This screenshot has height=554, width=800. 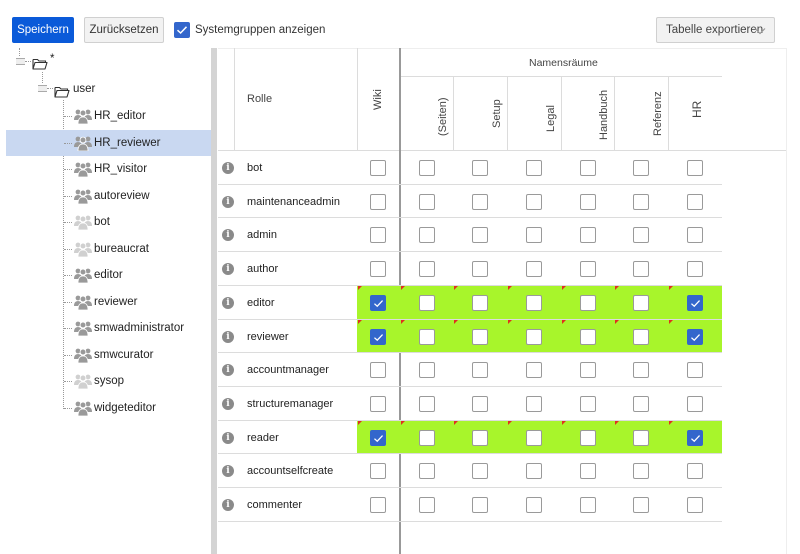 What do you see at coordinates (138, 196) in the screenshot?
I see `tree-node-group-autoreview: autoreview` at bounding box center [138, 196].